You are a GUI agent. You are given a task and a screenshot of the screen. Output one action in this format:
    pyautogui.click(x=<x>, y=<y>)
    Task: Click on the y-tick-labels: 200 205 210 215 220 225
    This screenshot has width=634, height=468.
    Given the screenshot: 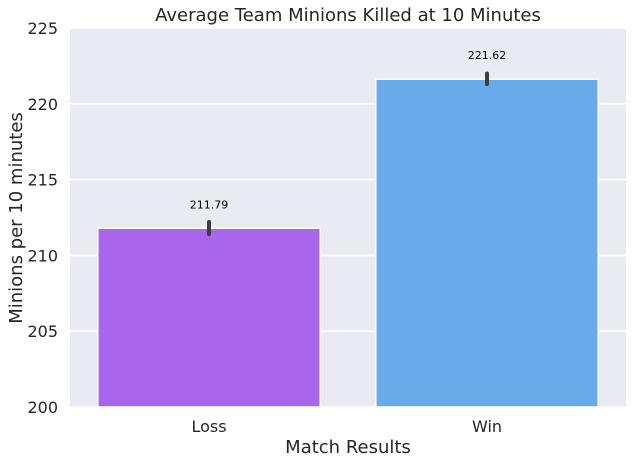 What is the action you would take?
    pyautogui.click(x=42, y=218)
    